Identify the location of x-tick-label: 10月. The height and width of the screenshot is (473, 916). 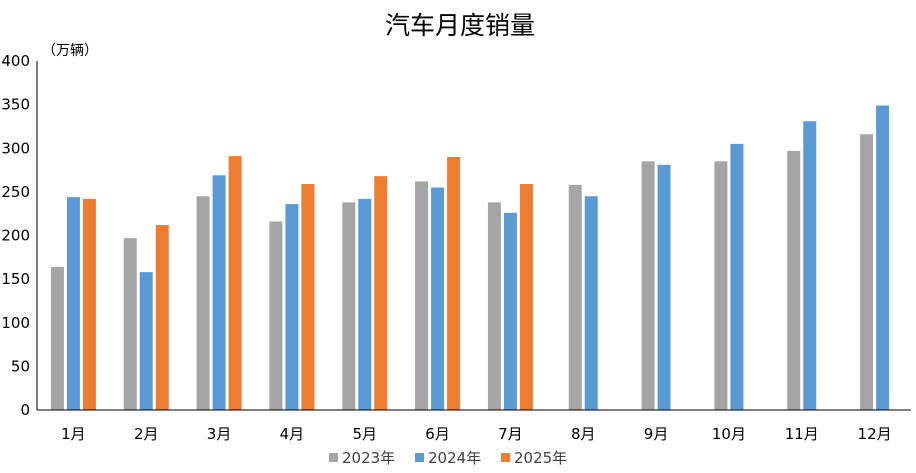
(729, 434).